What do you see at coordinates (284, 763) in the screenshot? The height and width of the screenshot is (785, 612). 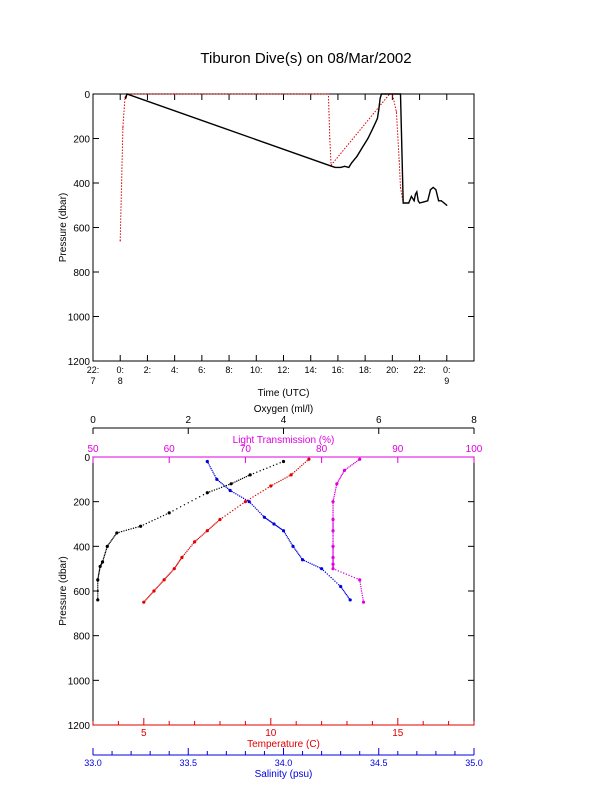 I see `salinity-tick-label: 34.0` at bounding box center [284, 763].